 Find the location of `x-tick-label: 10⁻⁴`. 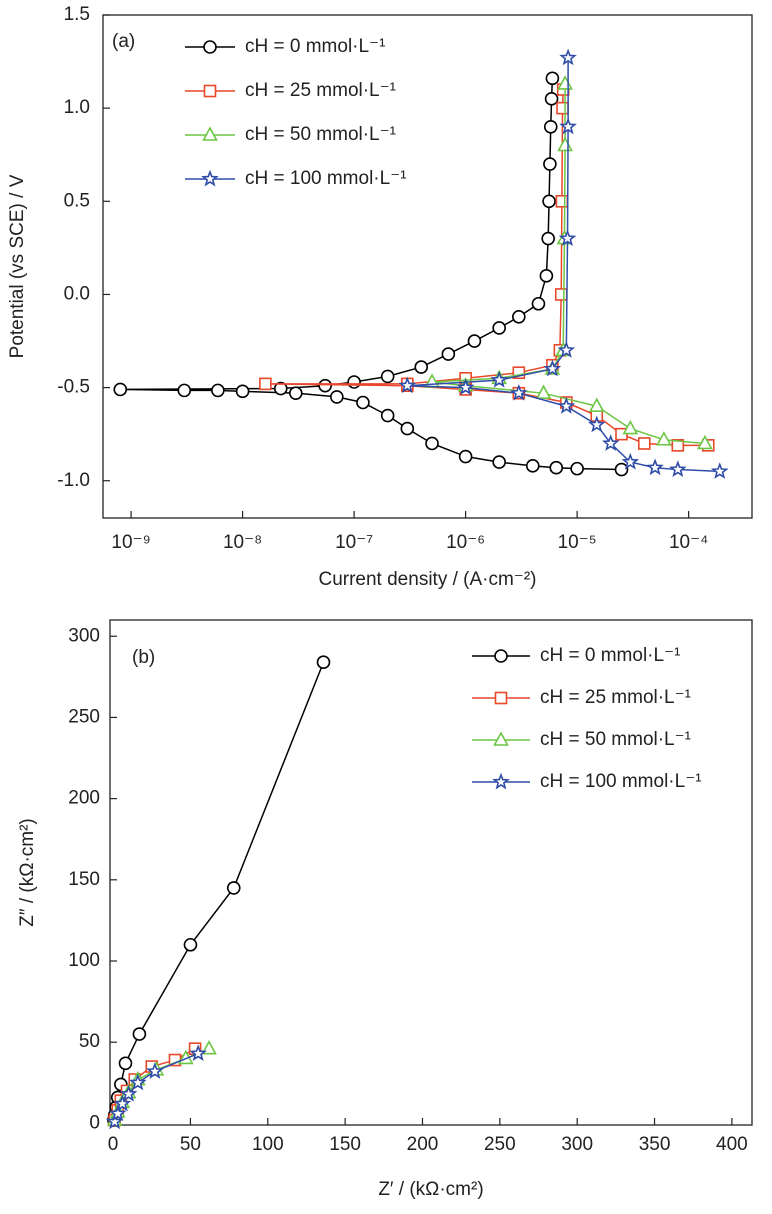

x-tick-label: 10⁻⁴ is located at coordinates (688, 542).